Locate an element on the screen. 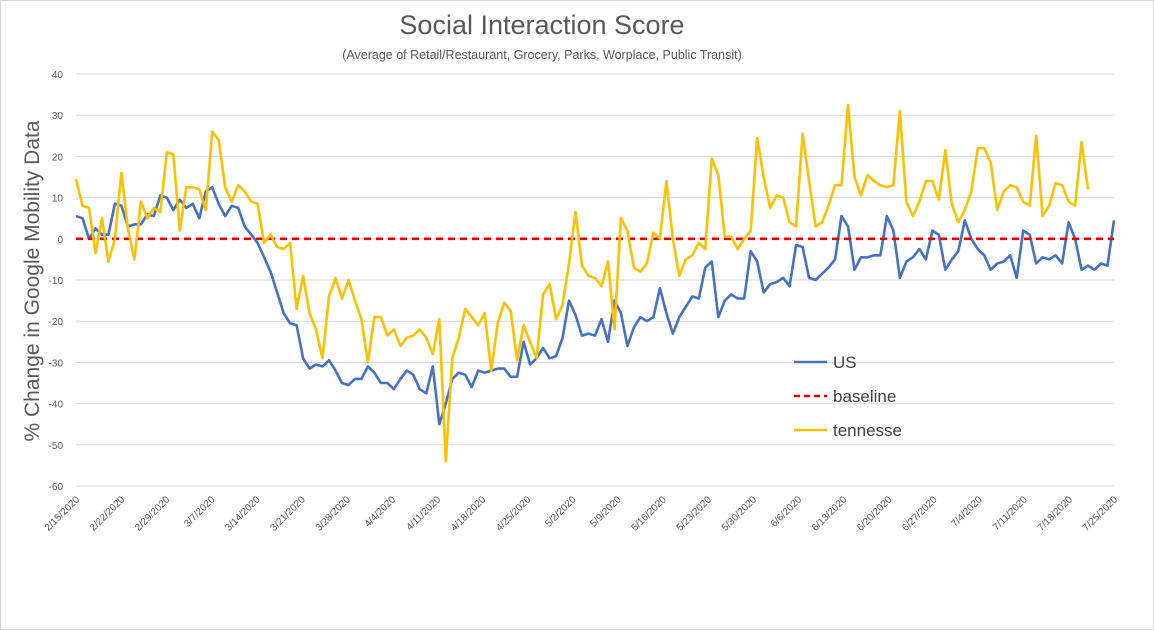 The height and width of the screenshot is (630, 1154). y-tick-label: 30 is located at coordinates (58, 116).